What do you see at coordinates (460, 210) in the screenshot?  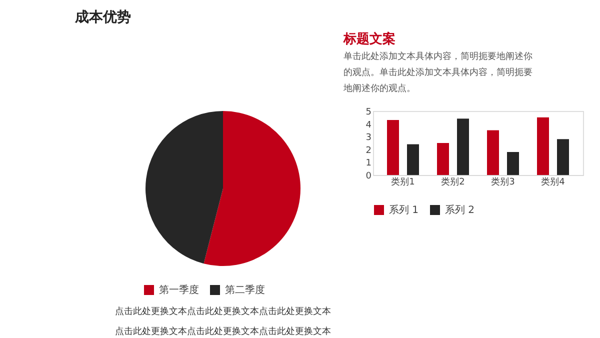 I see `legend-label: 系列 2` at bounding box center [460, 210].